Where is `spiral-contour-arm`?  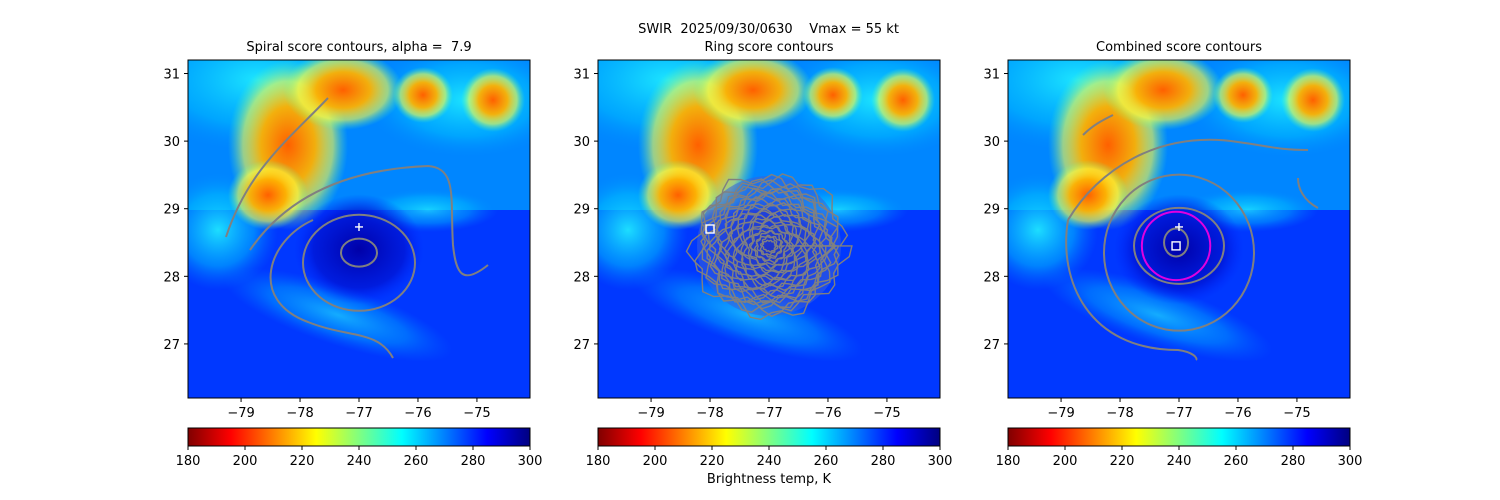 spiral-contour-arm is located at coordinates (277, 167).